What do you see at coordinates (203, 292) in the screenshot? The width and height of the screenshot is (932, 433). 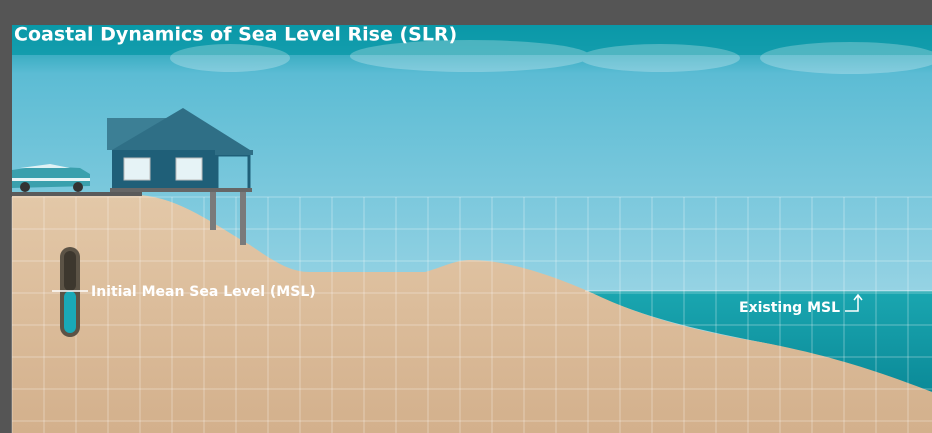 I see `initial-msl-label: Initial Mean Sea Level (MSL)` at bounding box center [203, 292].